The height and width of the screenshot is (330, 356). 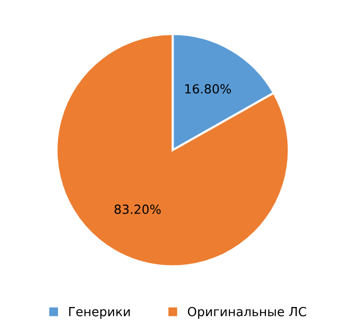 I want to click on data-label: 83.20%, so click(x=137, y=209).